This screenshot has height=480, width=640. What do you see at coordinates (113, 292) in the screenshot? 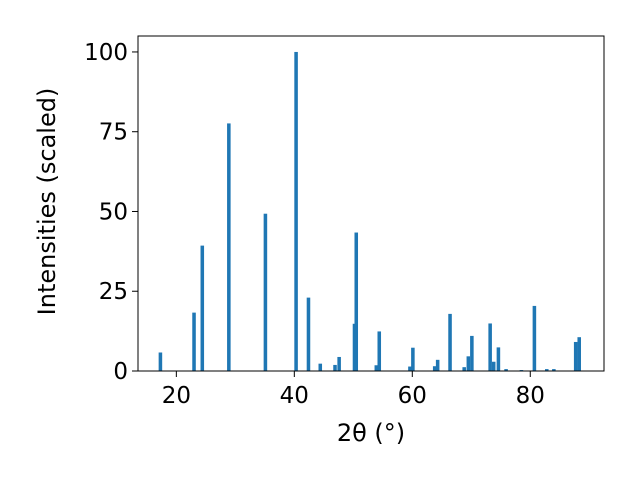
I see `y-tick-label: 25` at bounding box center [113, 292].